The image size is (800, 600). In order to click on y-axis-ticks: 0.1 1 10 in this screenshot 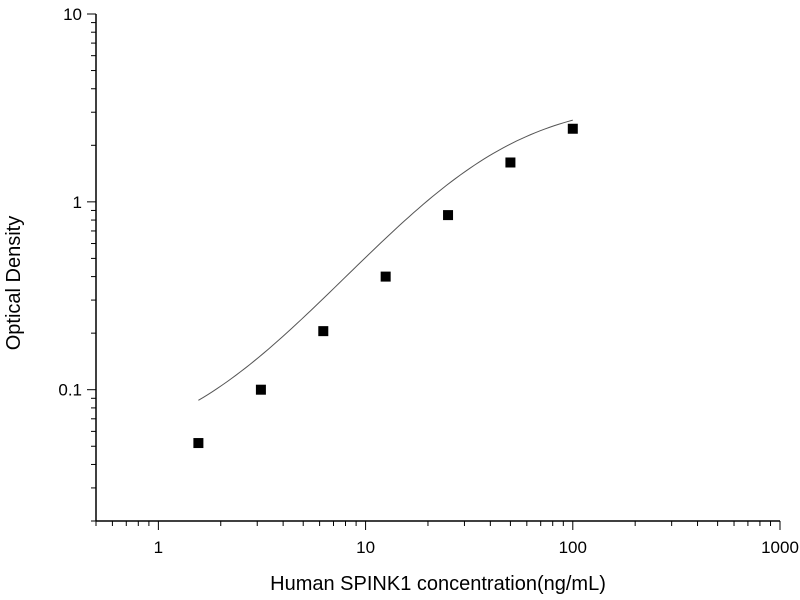, I will do `click(77, 263)`.